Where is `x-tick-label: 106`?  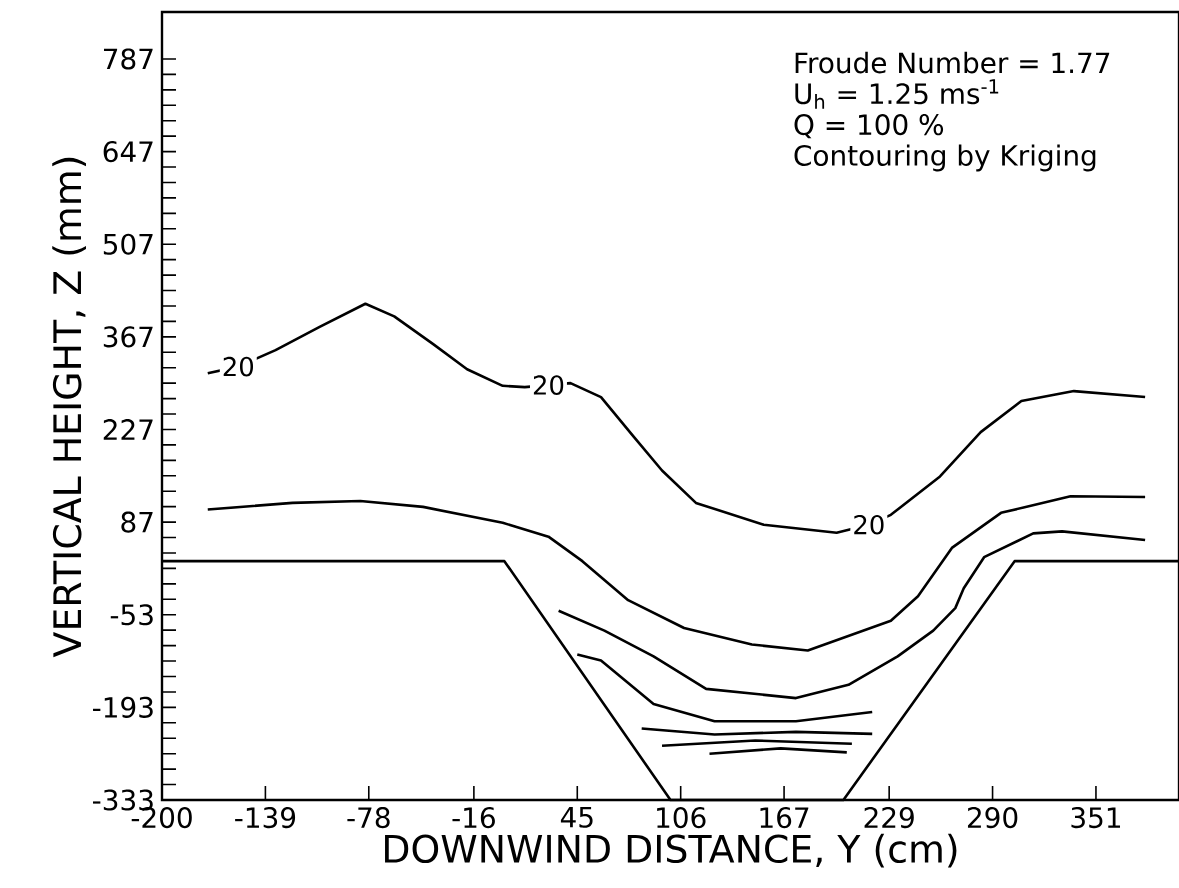 x-tick-label: 106 is located at coordinates (681, 818).